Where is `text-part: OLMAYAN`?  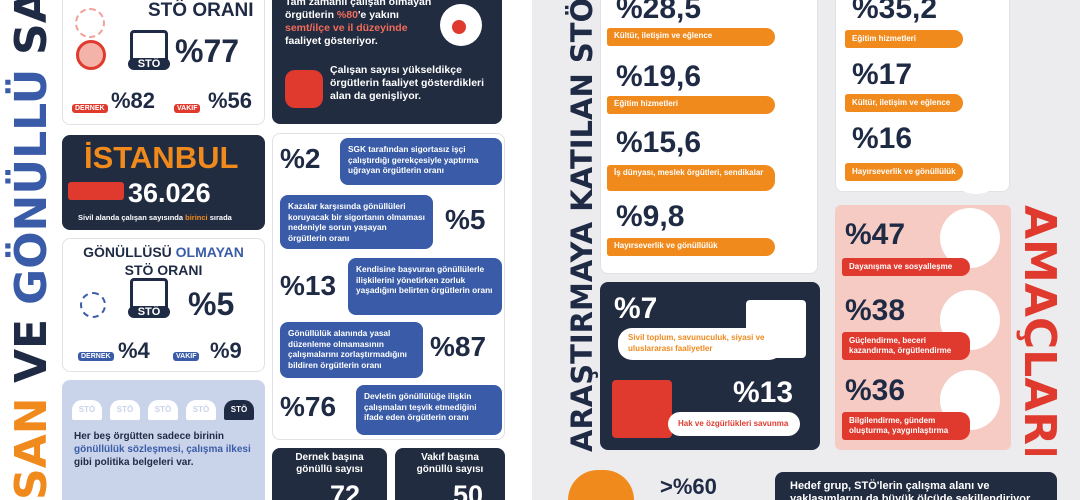 text-part: OLMAYAN is located at coordinates (209, 252).